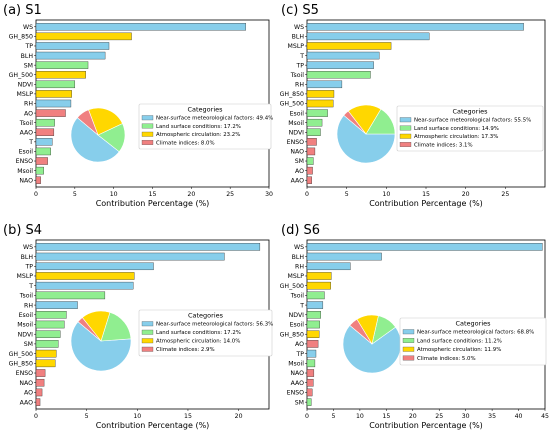 Image resolution: width=550 pixels, height=437 pixels. I want to click on legend-item: Atmospheric circulation: 11.9%, so click(459, 350).